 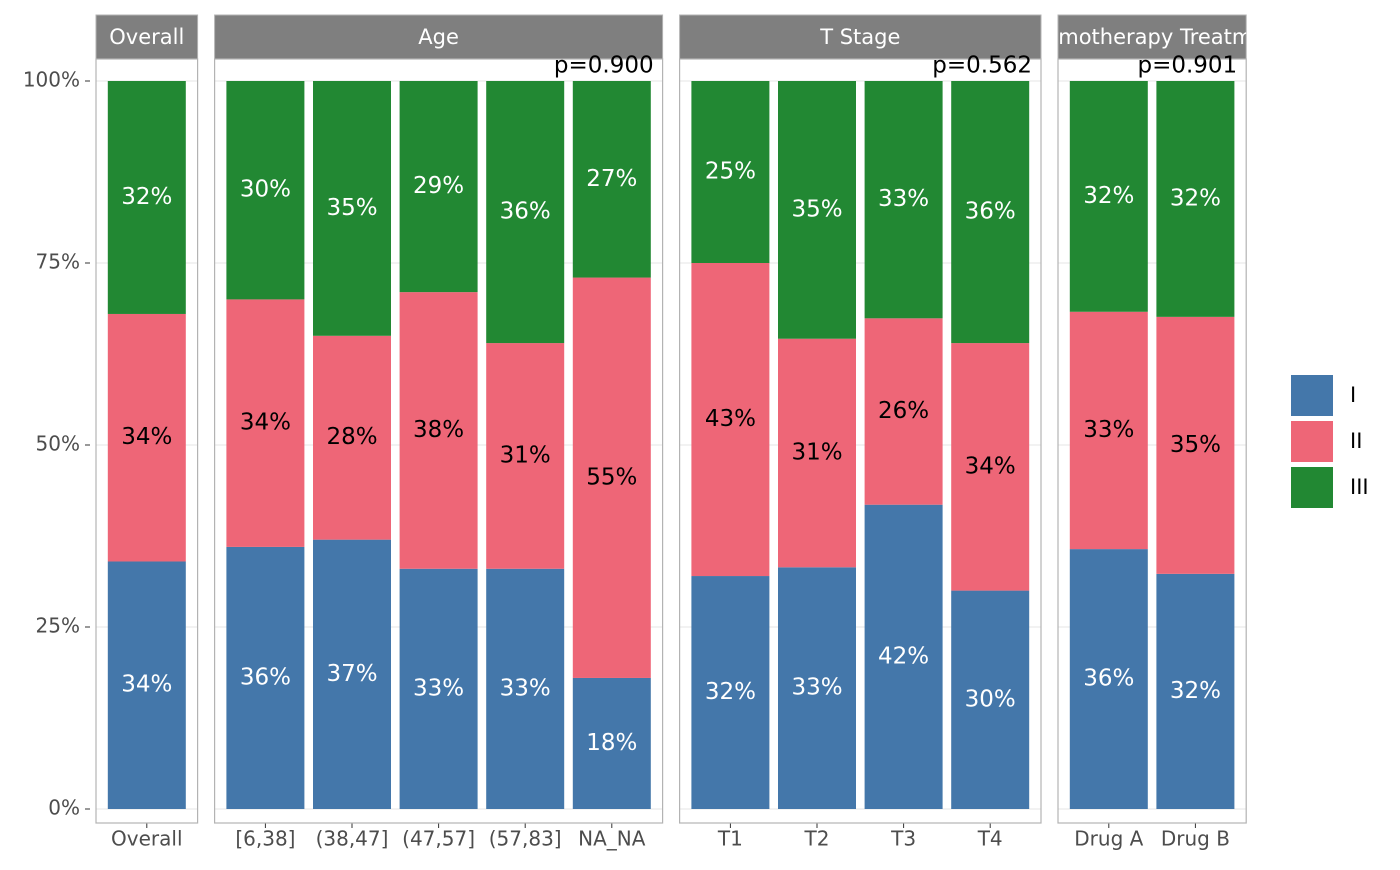 I want to click on value-label: 25%, so click(x=730, y=172).